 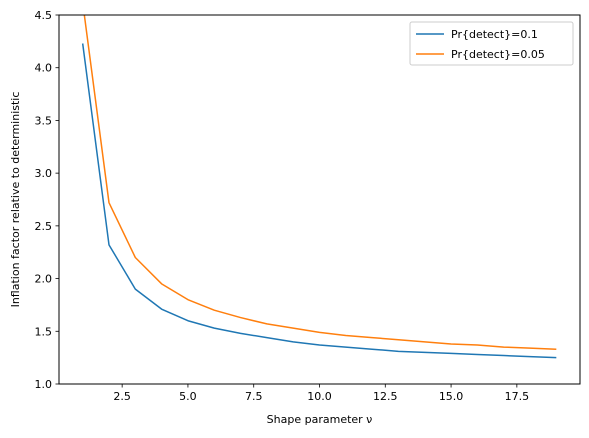 I want to click on x-tick-label-3: 10.0, so click(x=319, y=396).